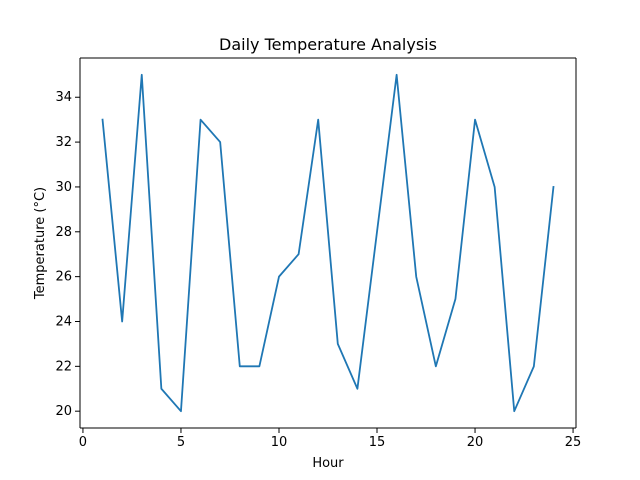 This screenshot has height=480, width=640. What do you see at coordinates (63, 321) in the screenshot?
I see `y-tick-label-24: 24` at bounding box center [63, 321].